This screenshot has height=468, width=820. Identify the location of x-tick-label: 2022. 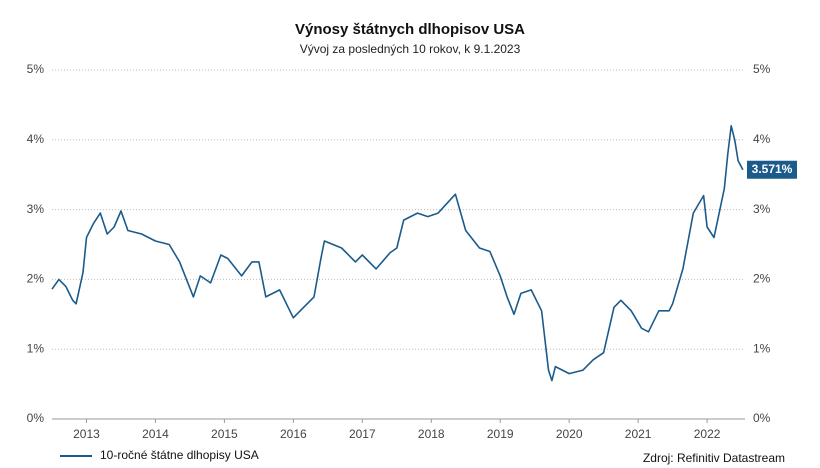
(707, 434).